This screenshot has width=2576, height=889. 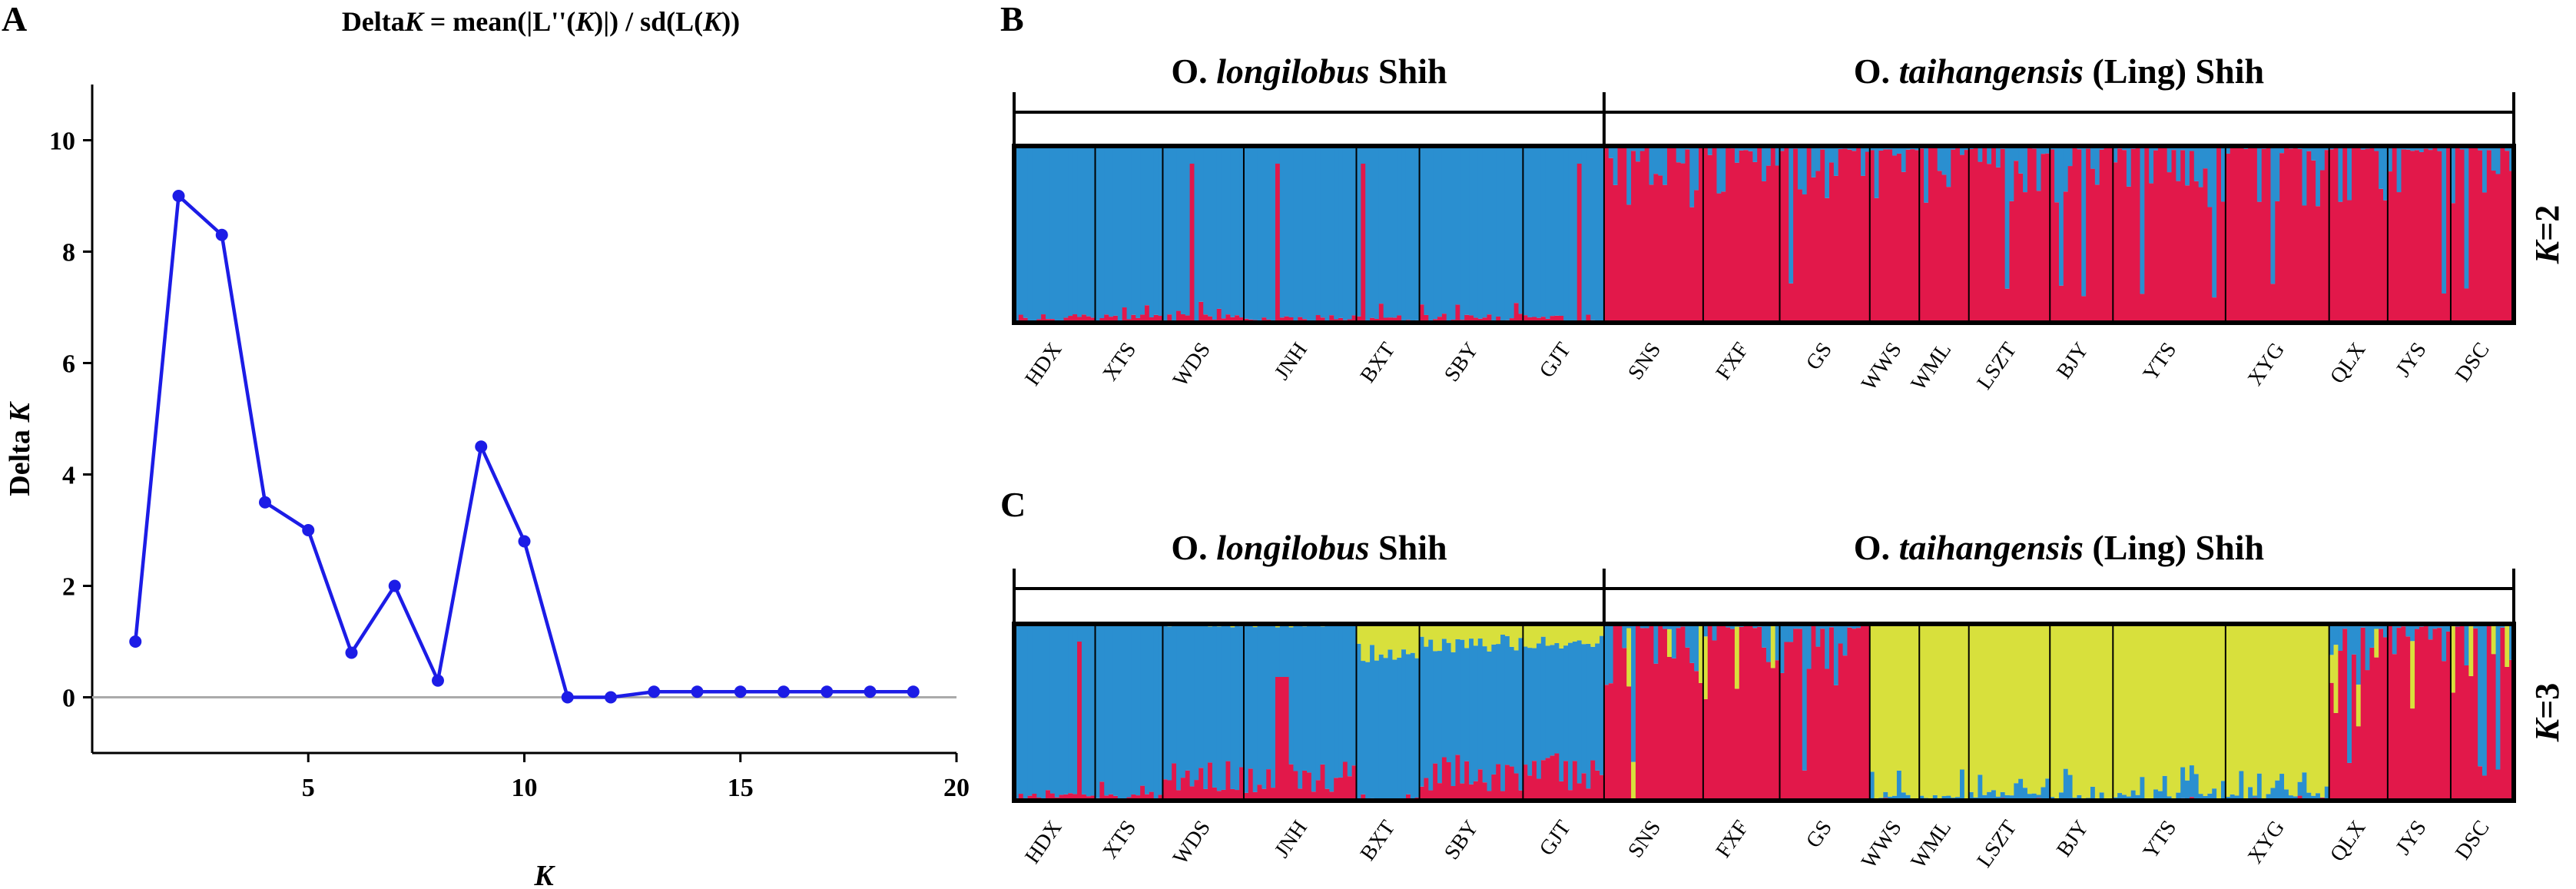 What do you see at coordinates (1764, 713) in the screenshot?
I see `structure-frame` at bounding box center [1764, 713].